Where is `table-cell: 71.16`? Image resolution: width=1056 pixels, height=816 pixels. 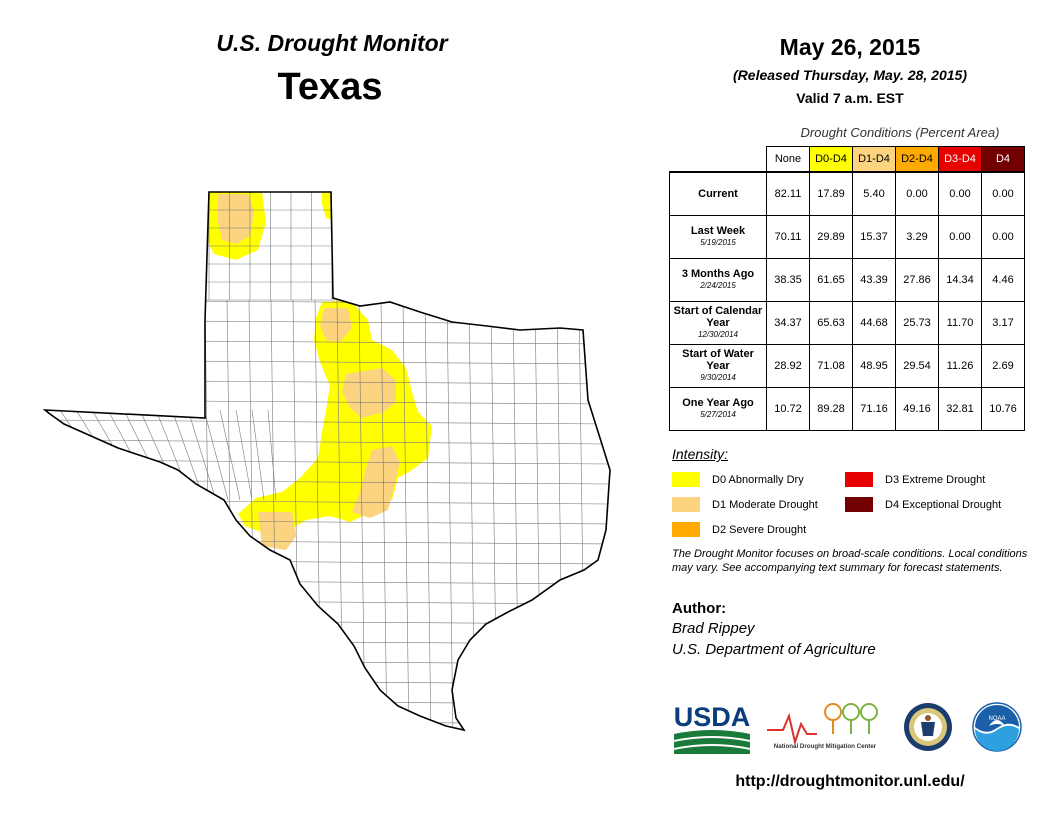 table-cell: 71.16 is located at coordinates (874, 409).